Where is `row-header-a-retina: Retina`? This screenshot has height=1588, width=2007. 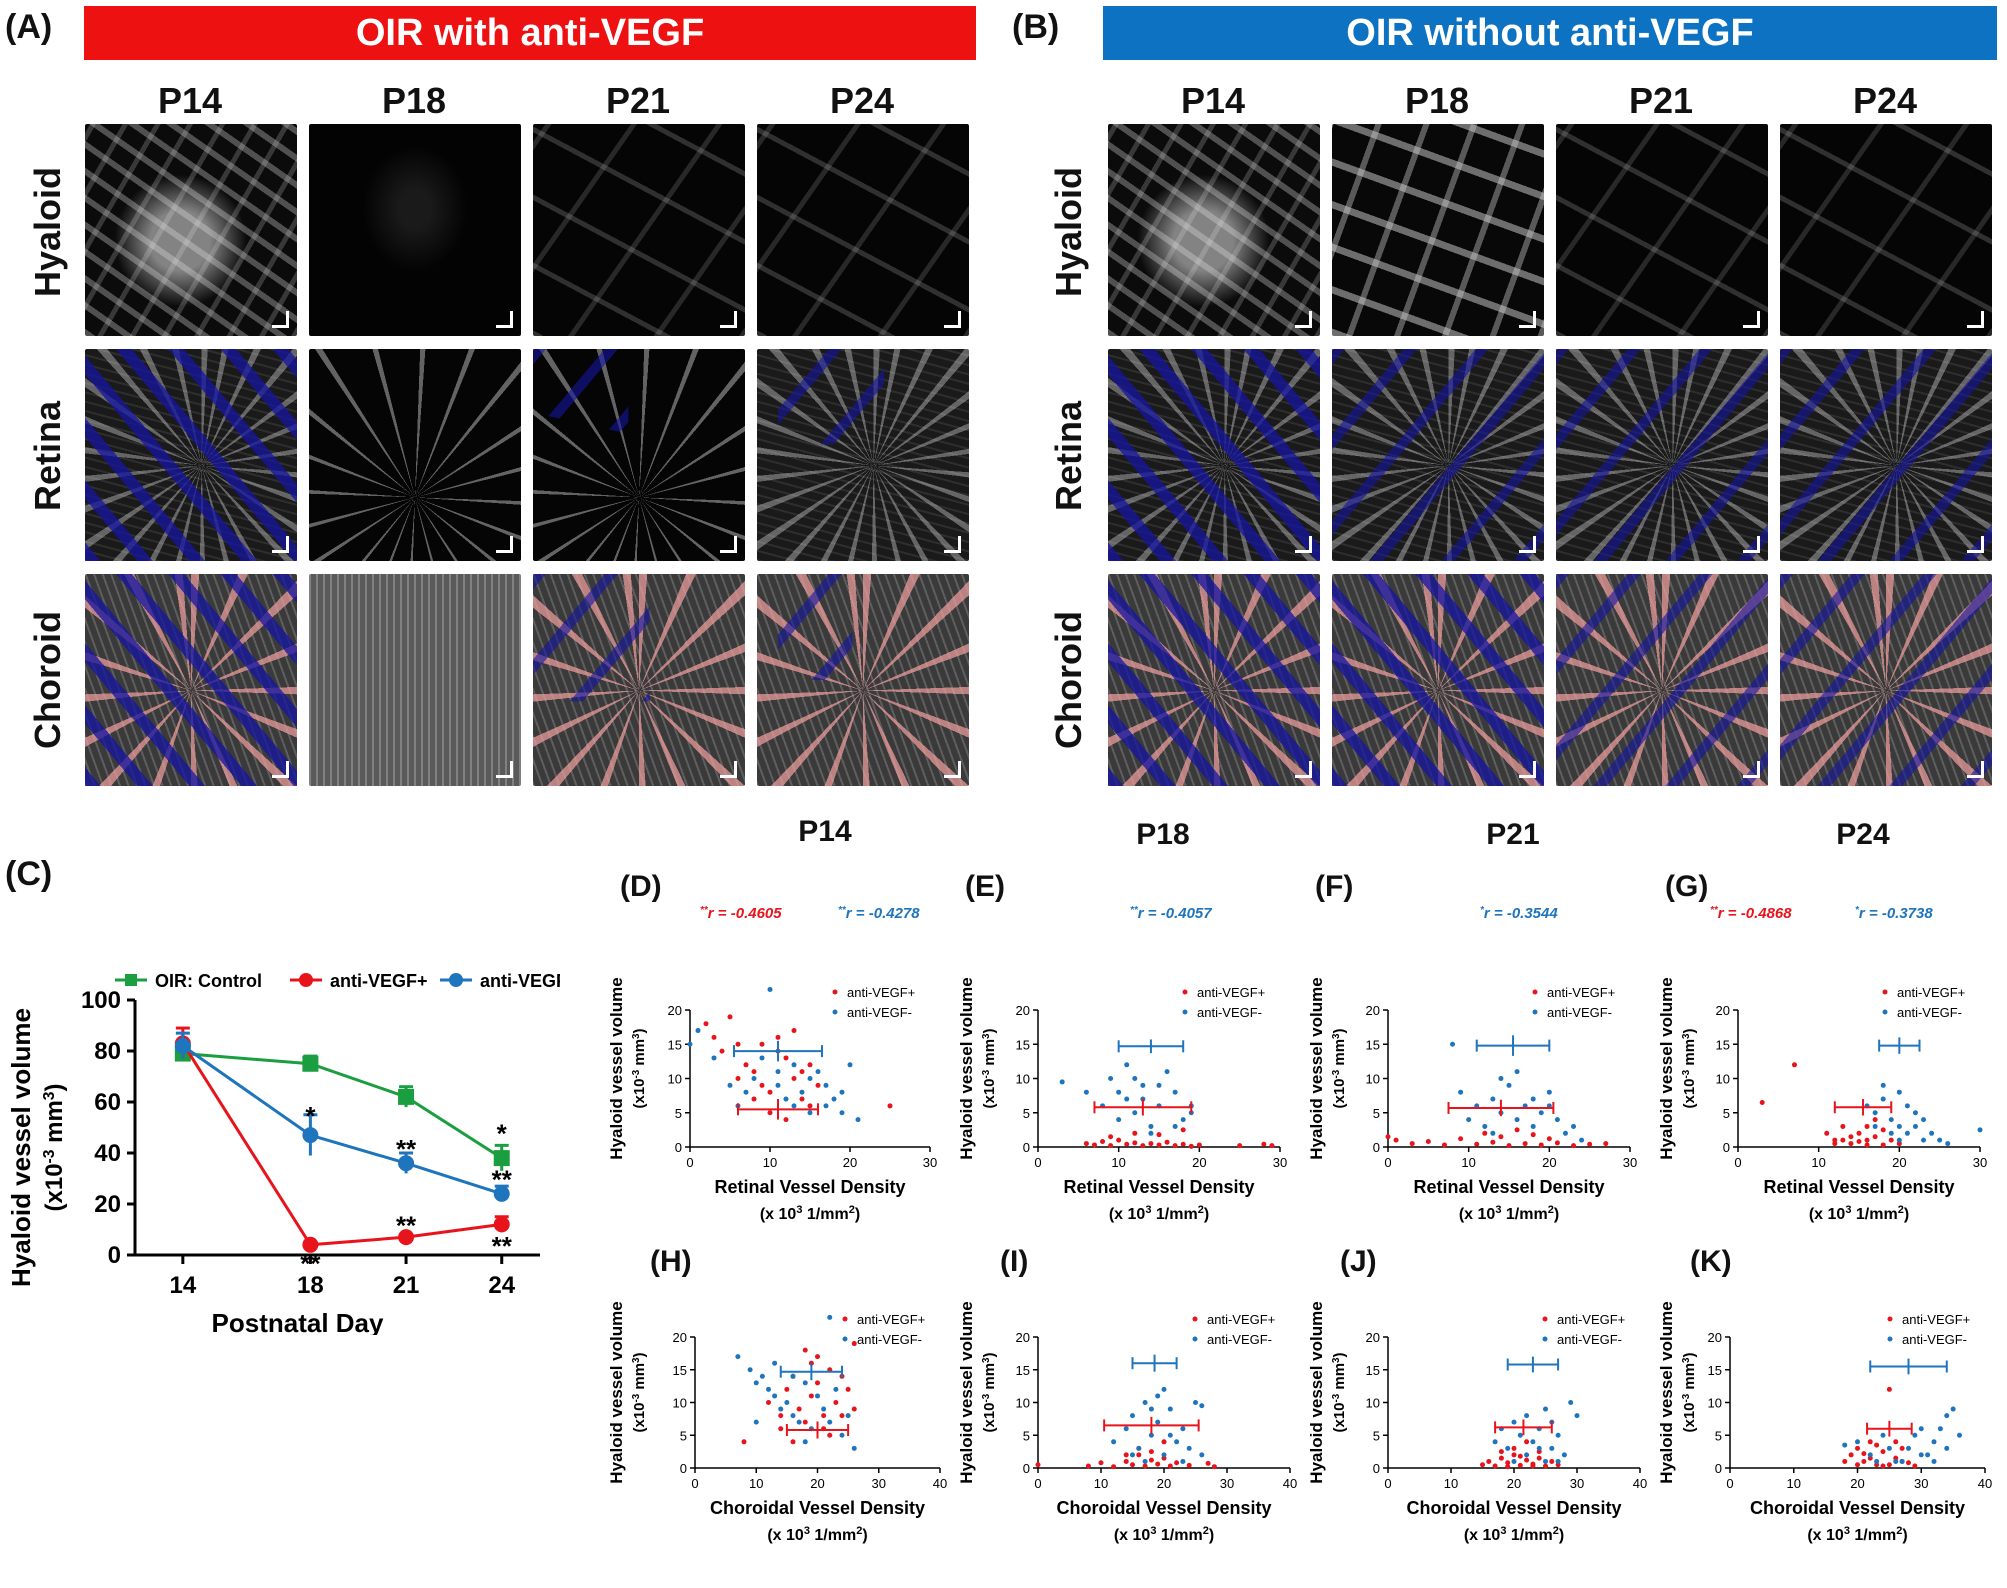 row-header-a-retina: Retina is located at coordinates (47, 456).